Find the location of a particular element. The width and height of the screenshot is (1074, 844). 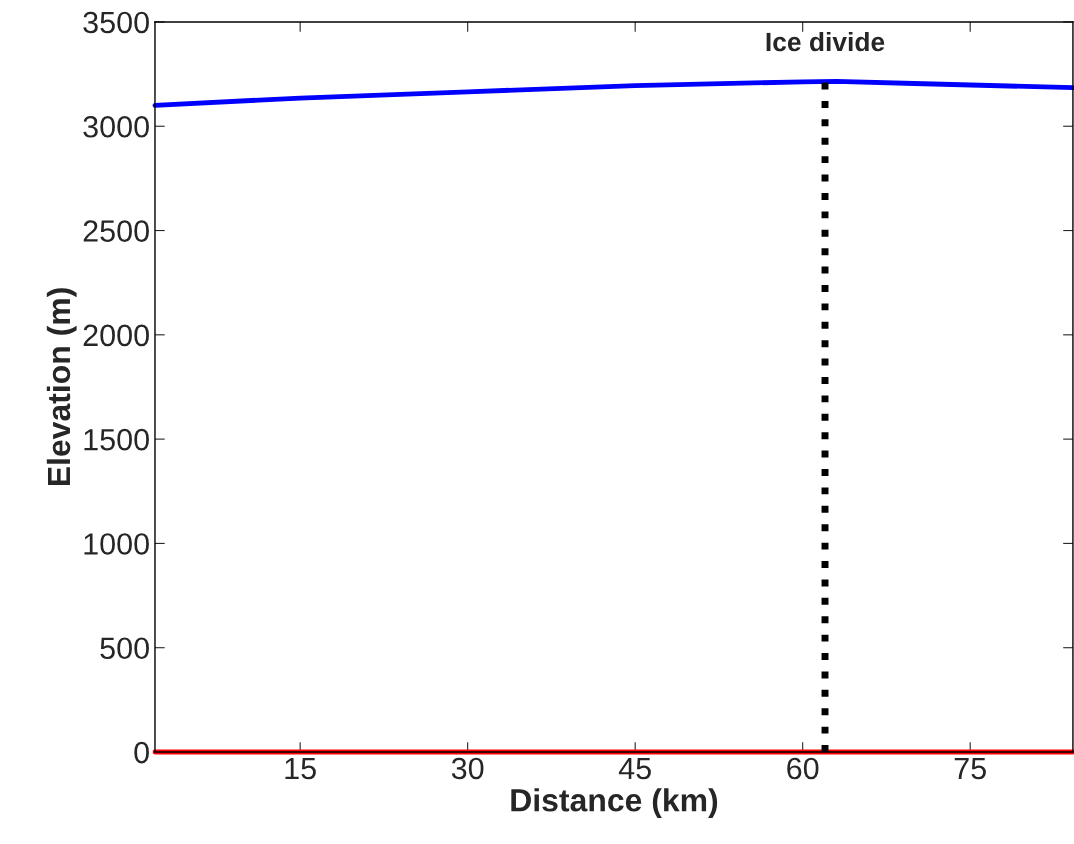

x-tick-label: 75 is located at coordinates (970, 768).